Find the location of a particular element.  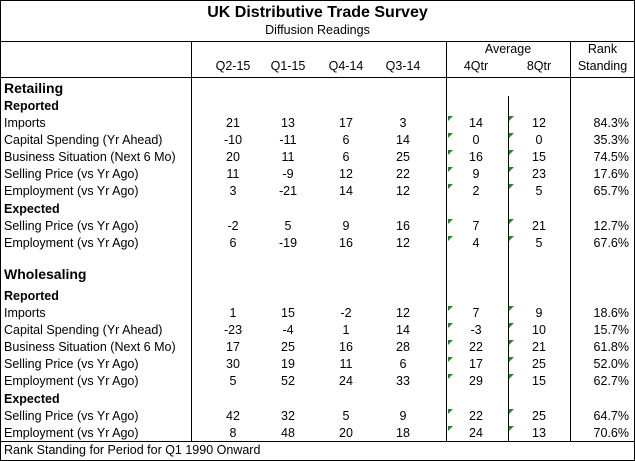

rank-cell: 74.5% is located at coordinates (611, 157).